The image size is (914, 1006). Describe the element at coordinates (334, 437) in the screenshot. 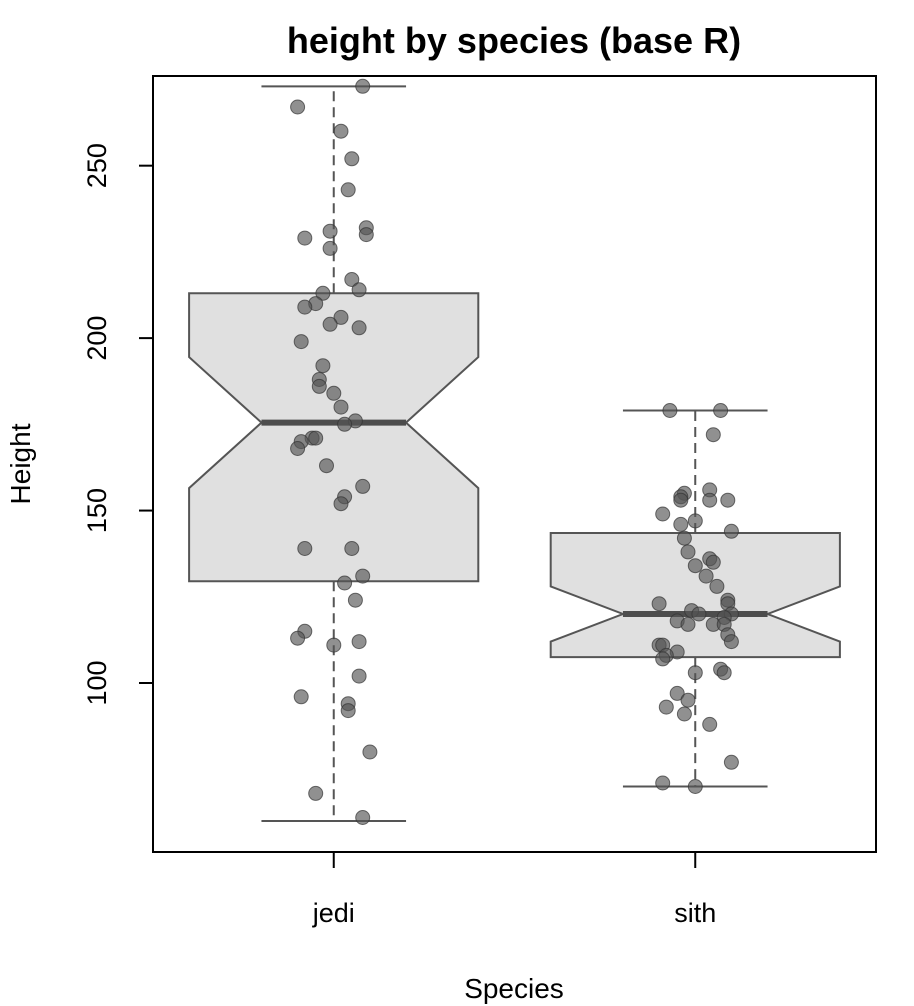

I see `box-jedi` at that location.